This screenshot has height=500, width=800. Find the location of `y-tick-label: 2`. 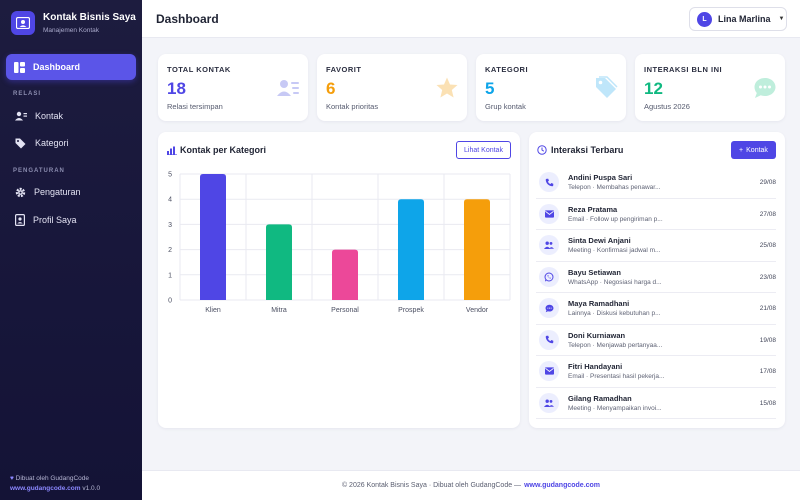

y-tick-label: 2 is located at coordinates (170, 250).